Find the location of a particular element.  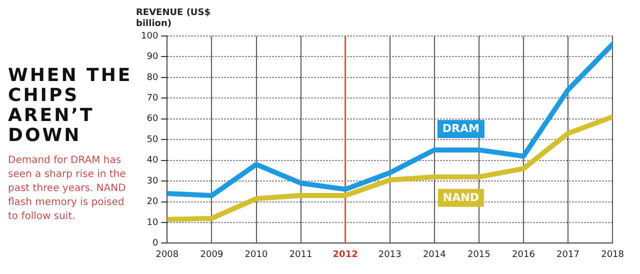

y-tick-label: 80 is located at coordinates (152, 77).